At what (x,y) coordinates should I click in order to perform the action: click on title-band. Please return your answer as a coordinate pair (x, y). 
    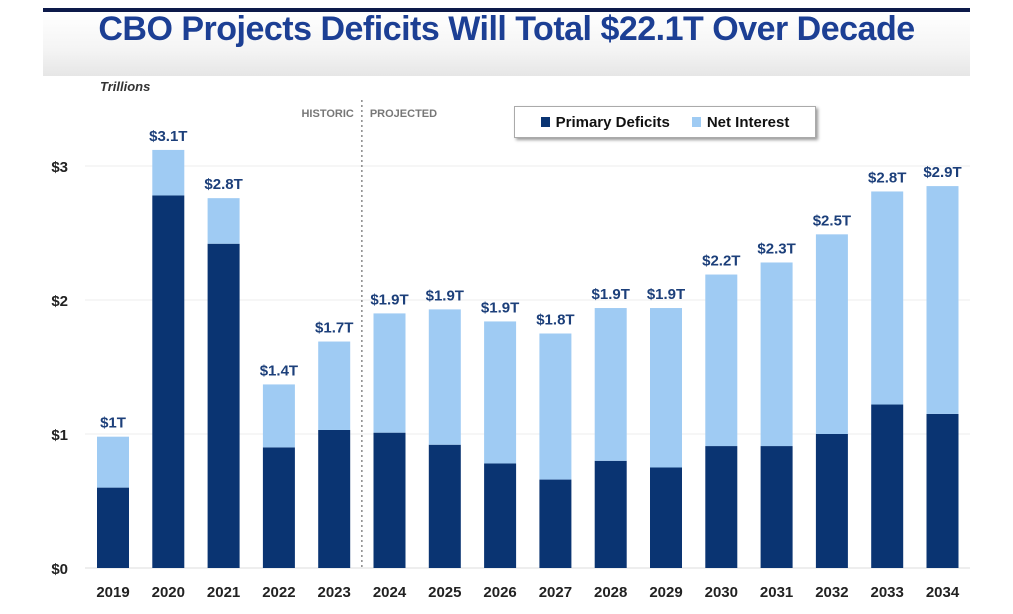
    Looking at the image, I should click on (506, 44).